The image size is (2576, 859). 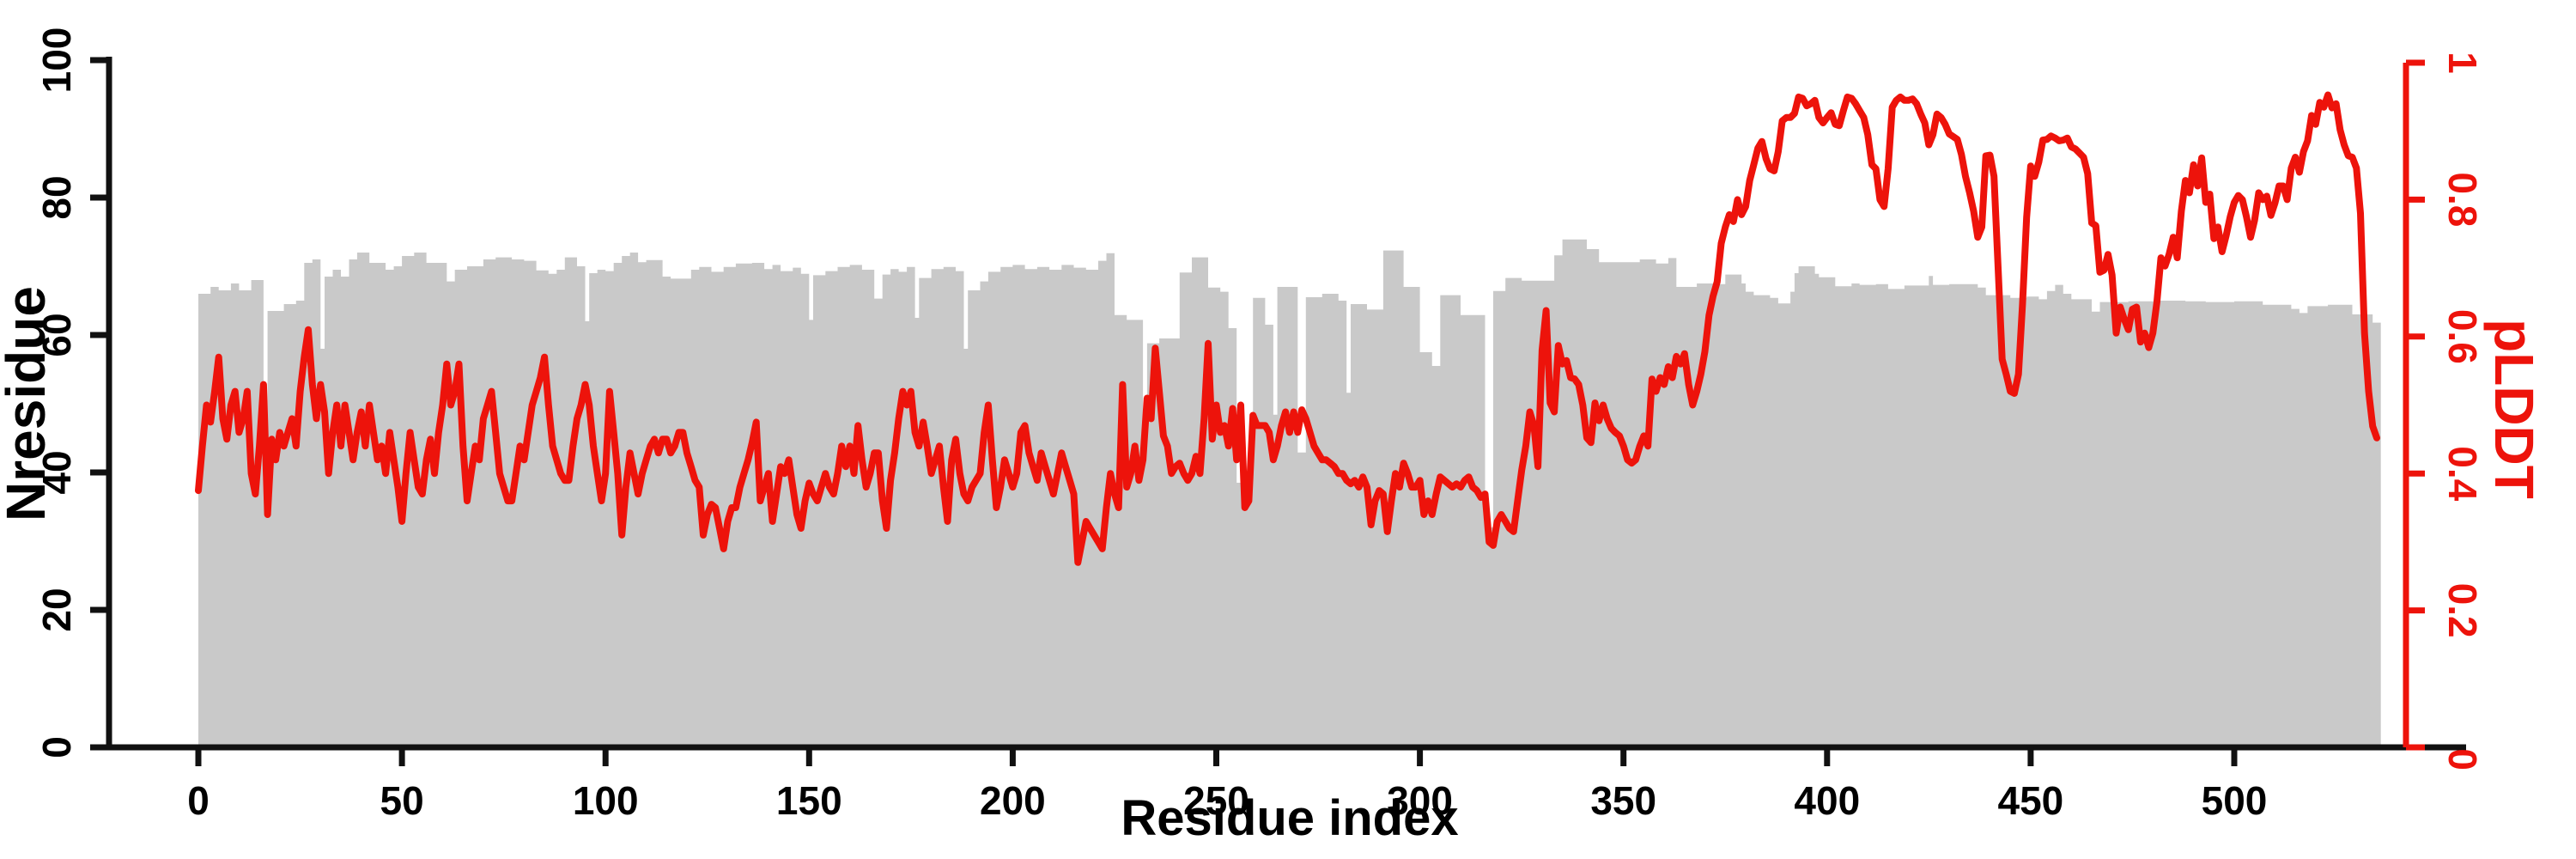 What do you see at coordinates (2463, 200) in the screenshot?
I see `right-tick-label-0.8: 0.8` at bounding box center [2463, 200].